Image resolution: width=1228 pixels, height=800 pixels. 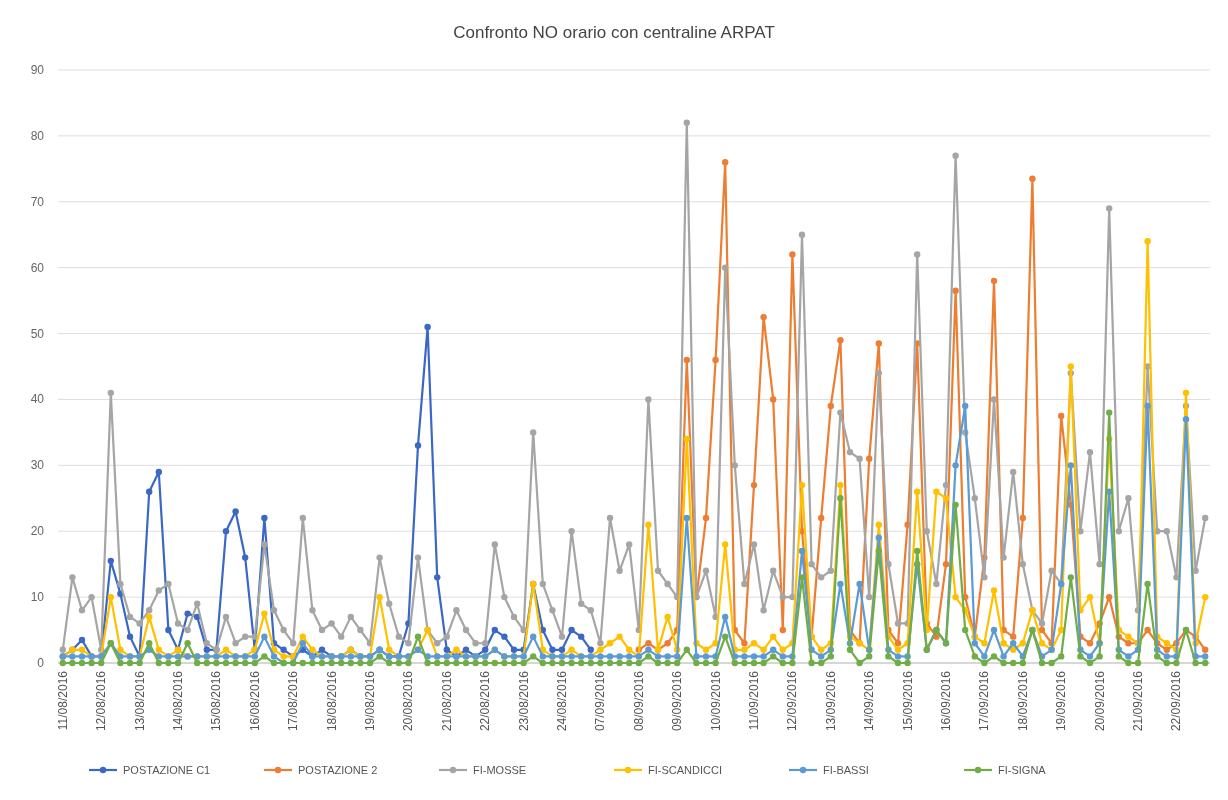 What do you see at coordinates (677, 701) in the screenshot?
I see `x-tick-label: 09/09/2016` at bounding box center [677, 701].